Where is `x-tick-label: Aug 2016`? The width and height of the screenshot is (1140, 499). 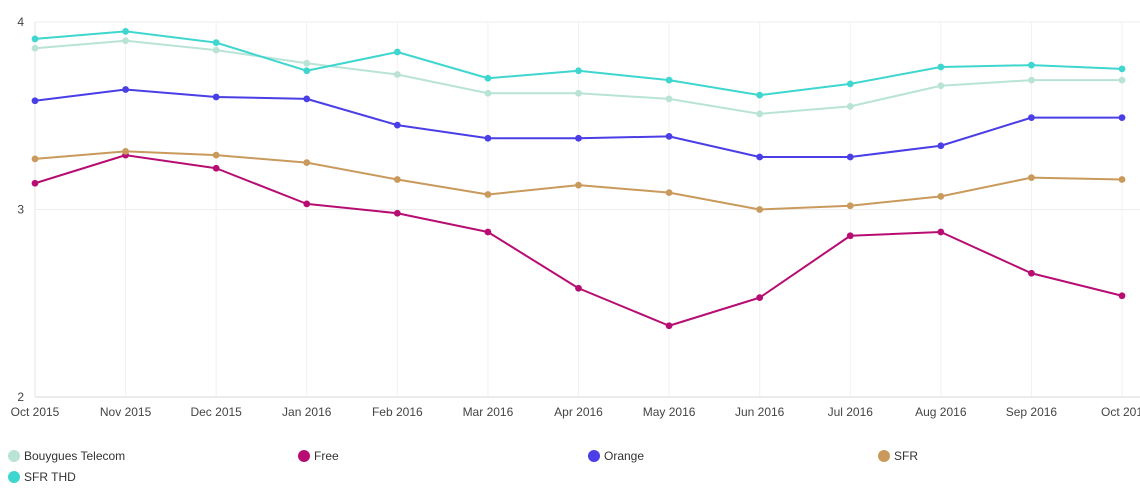
x-tick-label: Aug 2016 is located at coordinates (941, 412).